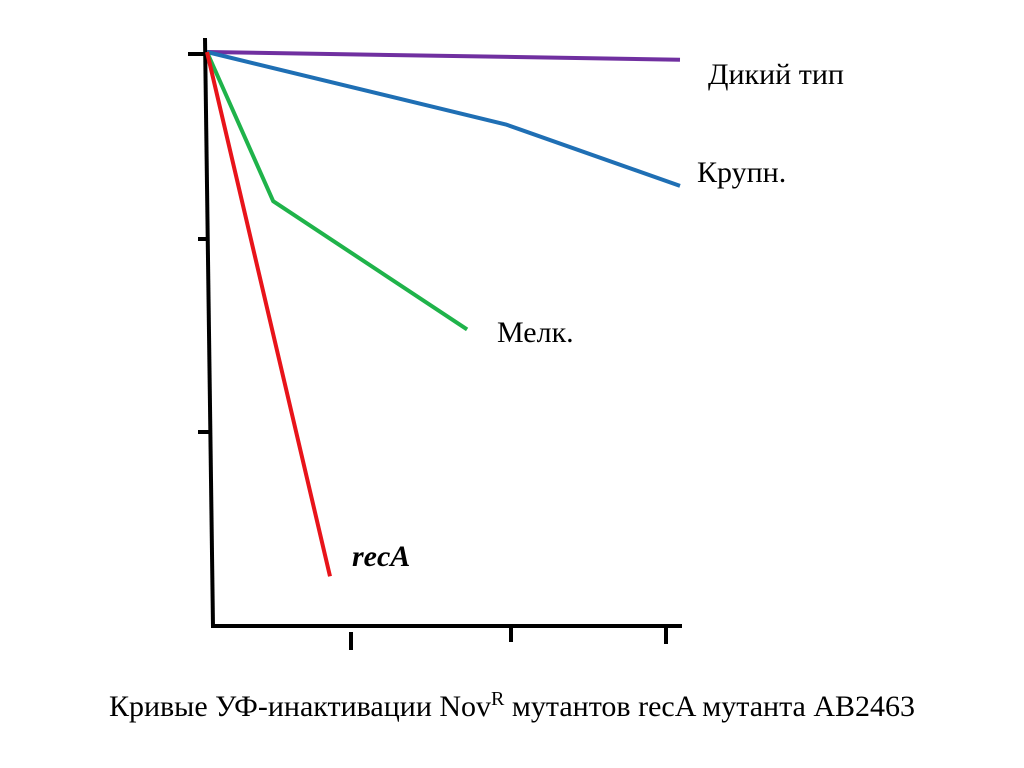  What do you see at coordinates (443, 119) in the screenshot?
I see `series-line-large` at bounding box center [443, 119].